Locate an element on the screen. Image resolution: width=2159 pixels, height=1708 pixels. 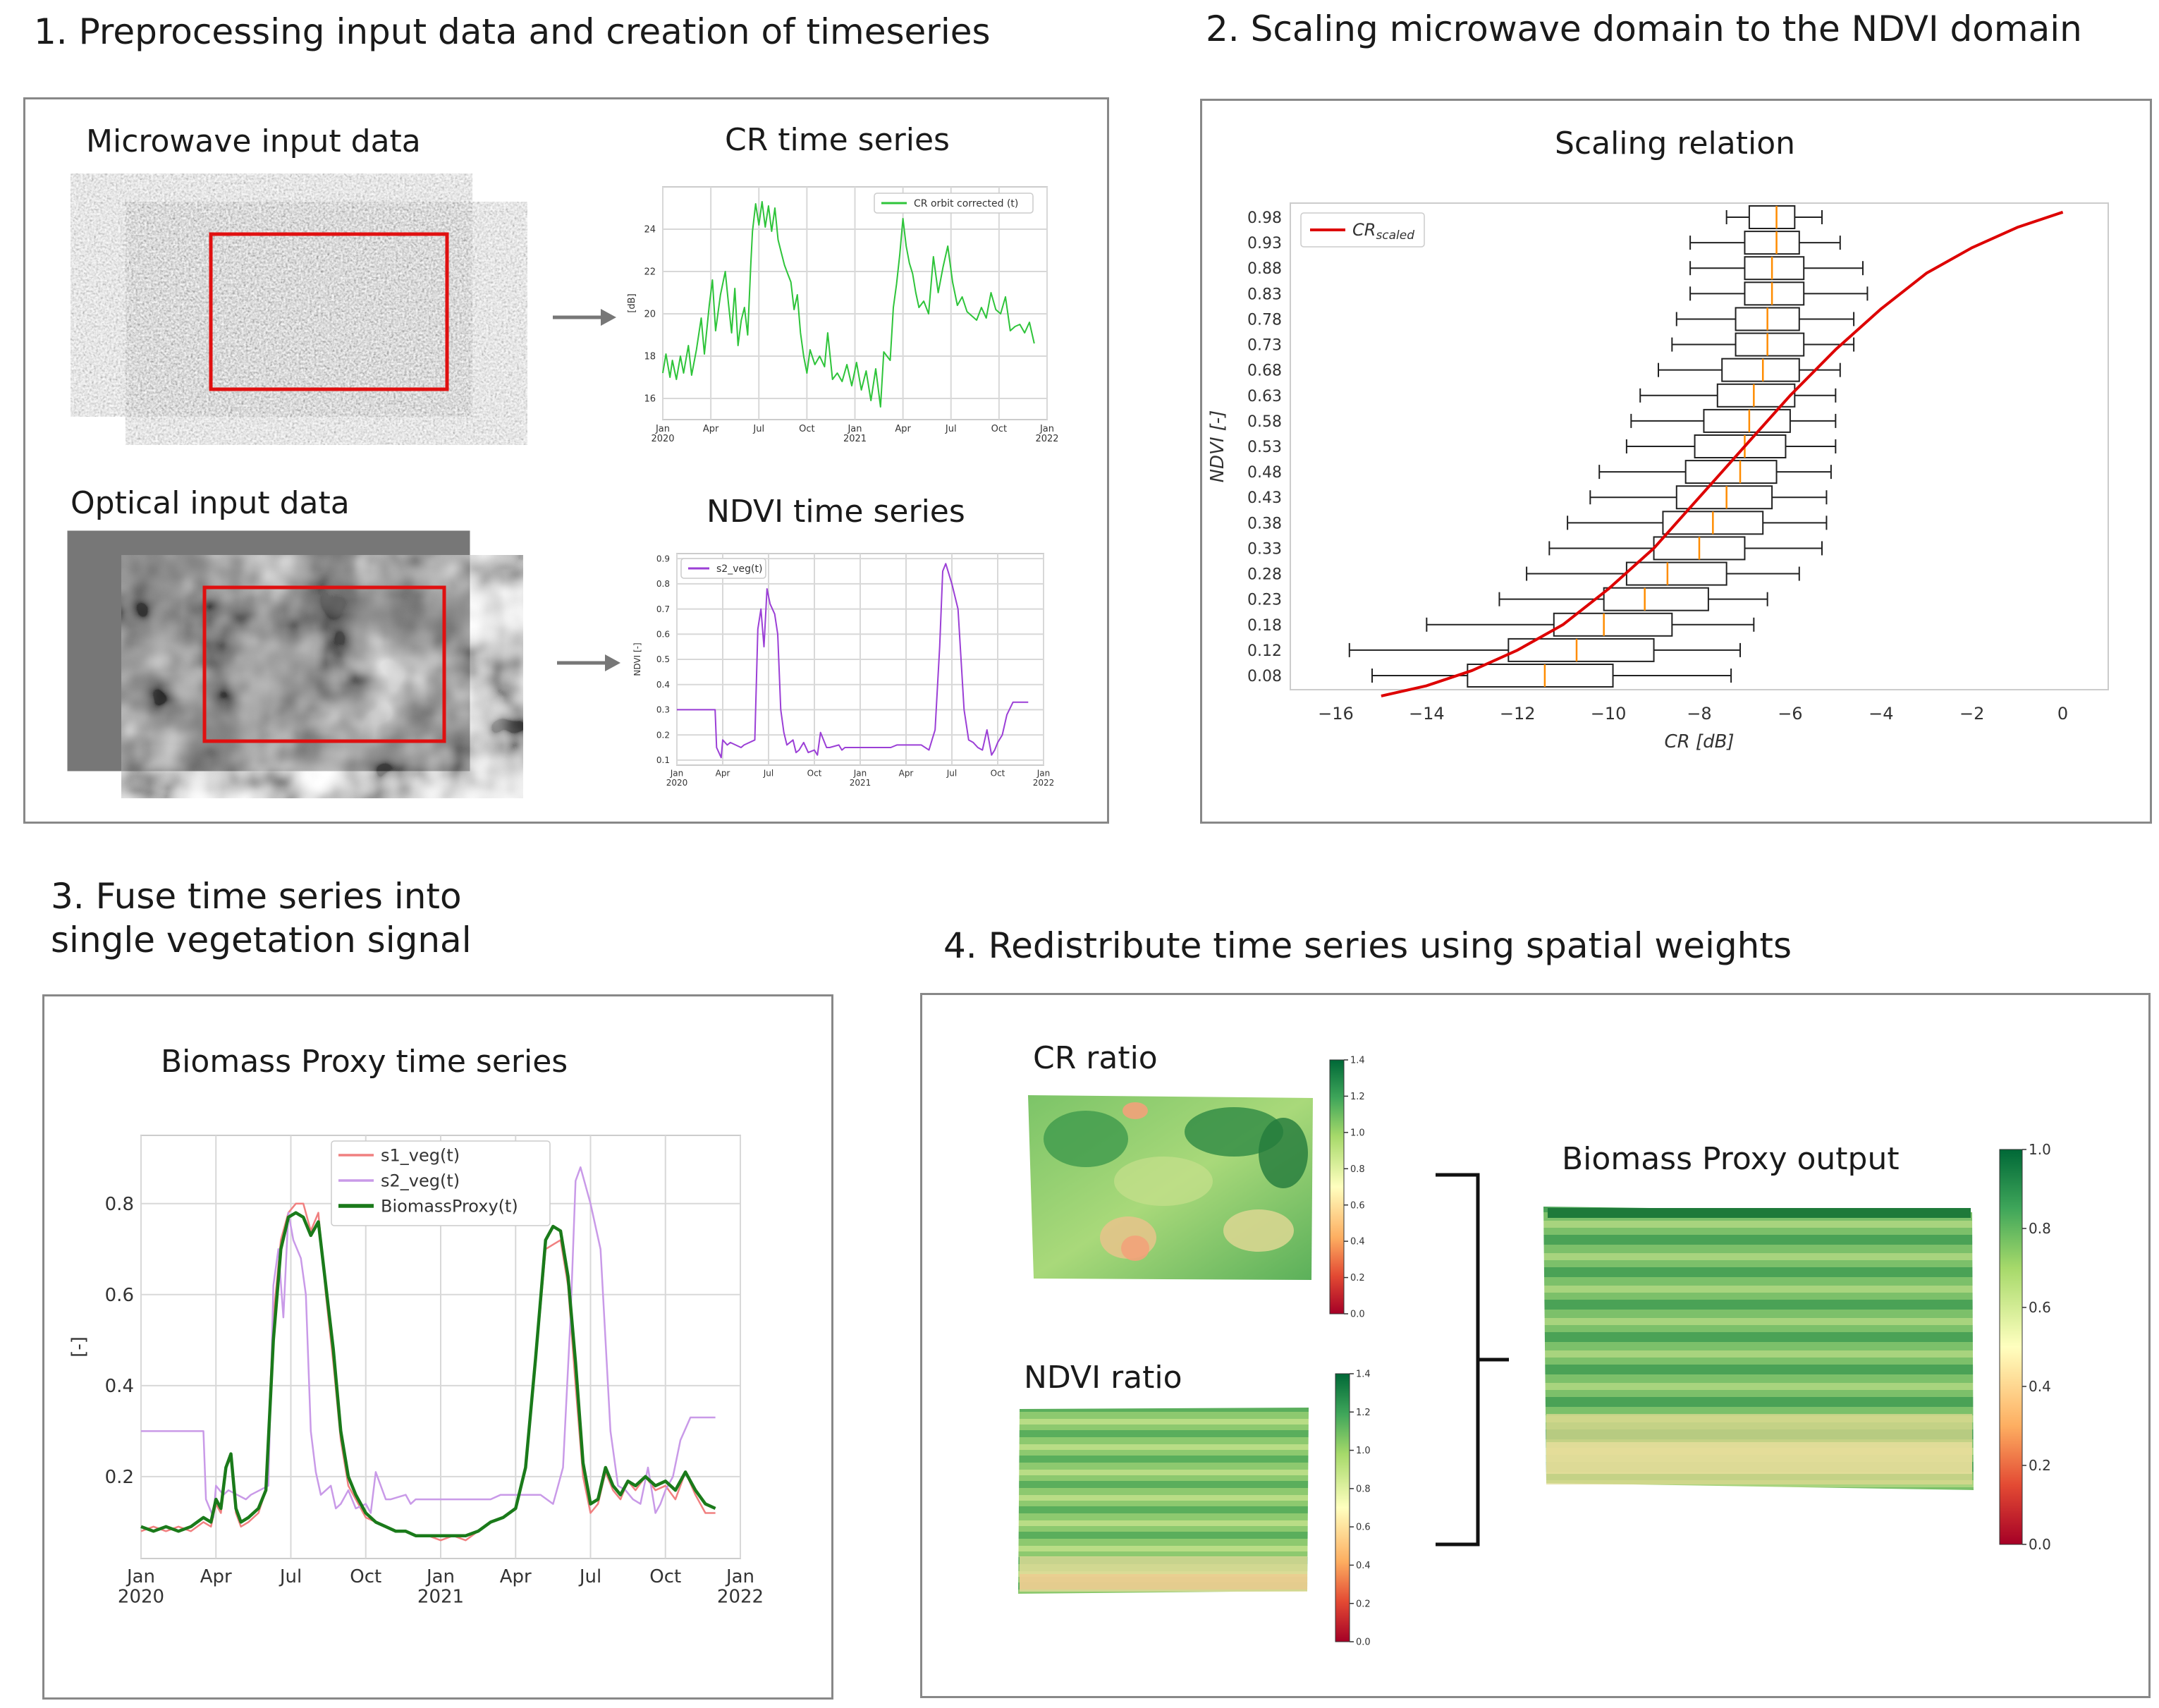
optical-image-front is located at coordinates (322, 676).